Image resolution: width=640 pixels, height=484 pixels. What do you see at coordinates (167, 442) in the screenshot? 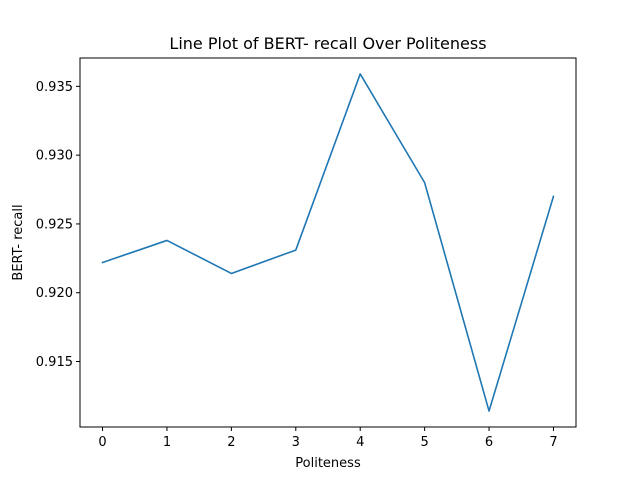
I see `x-tick-label: 1` at bounding box center [167, 442].